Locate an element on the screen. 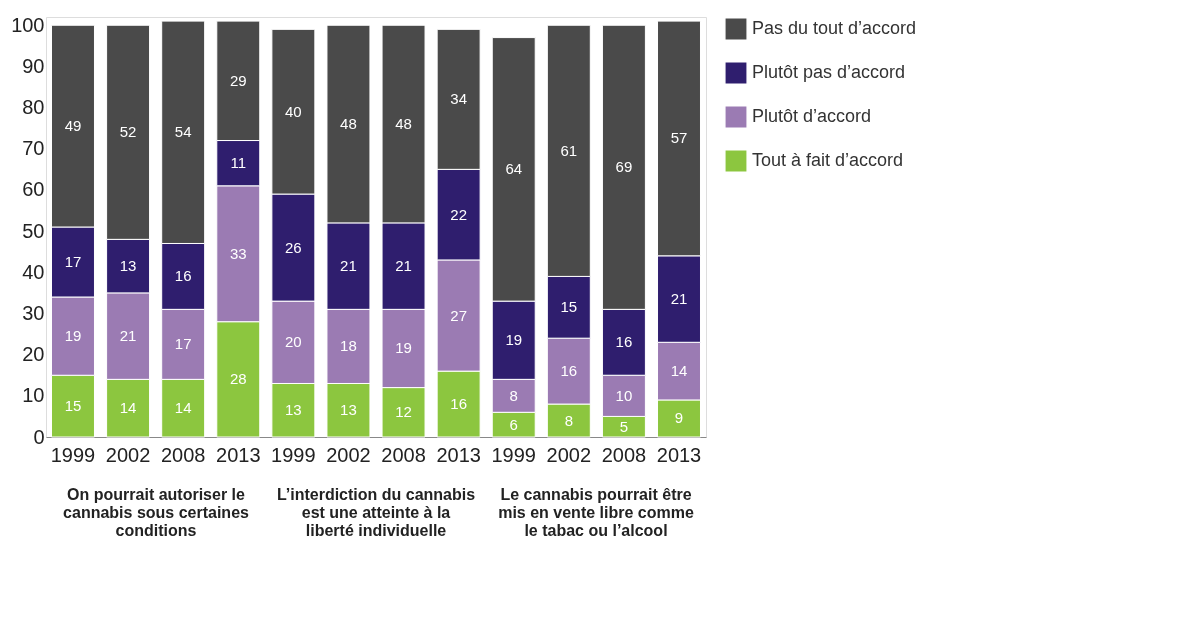 The width and height of the screenshot is (1184, 644). data-label: 18 is located at coordinates (348, 346).